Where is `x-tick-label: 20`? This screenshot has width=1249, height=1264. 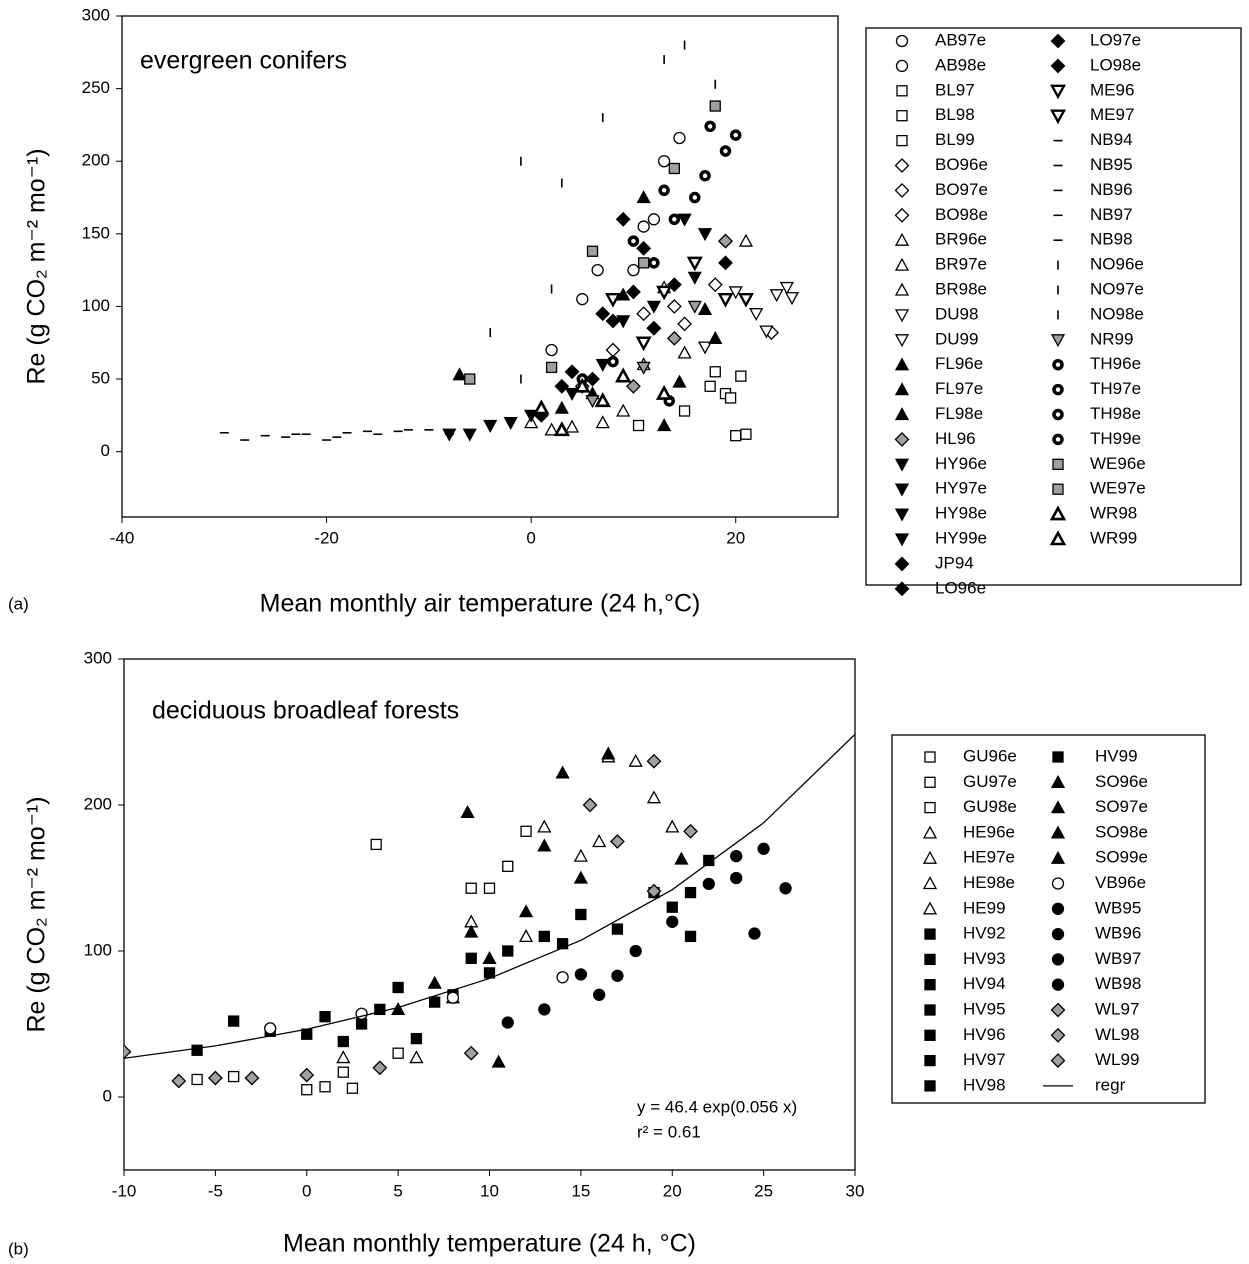 x-tick-label: 20 is located at coordinates (735, 537).